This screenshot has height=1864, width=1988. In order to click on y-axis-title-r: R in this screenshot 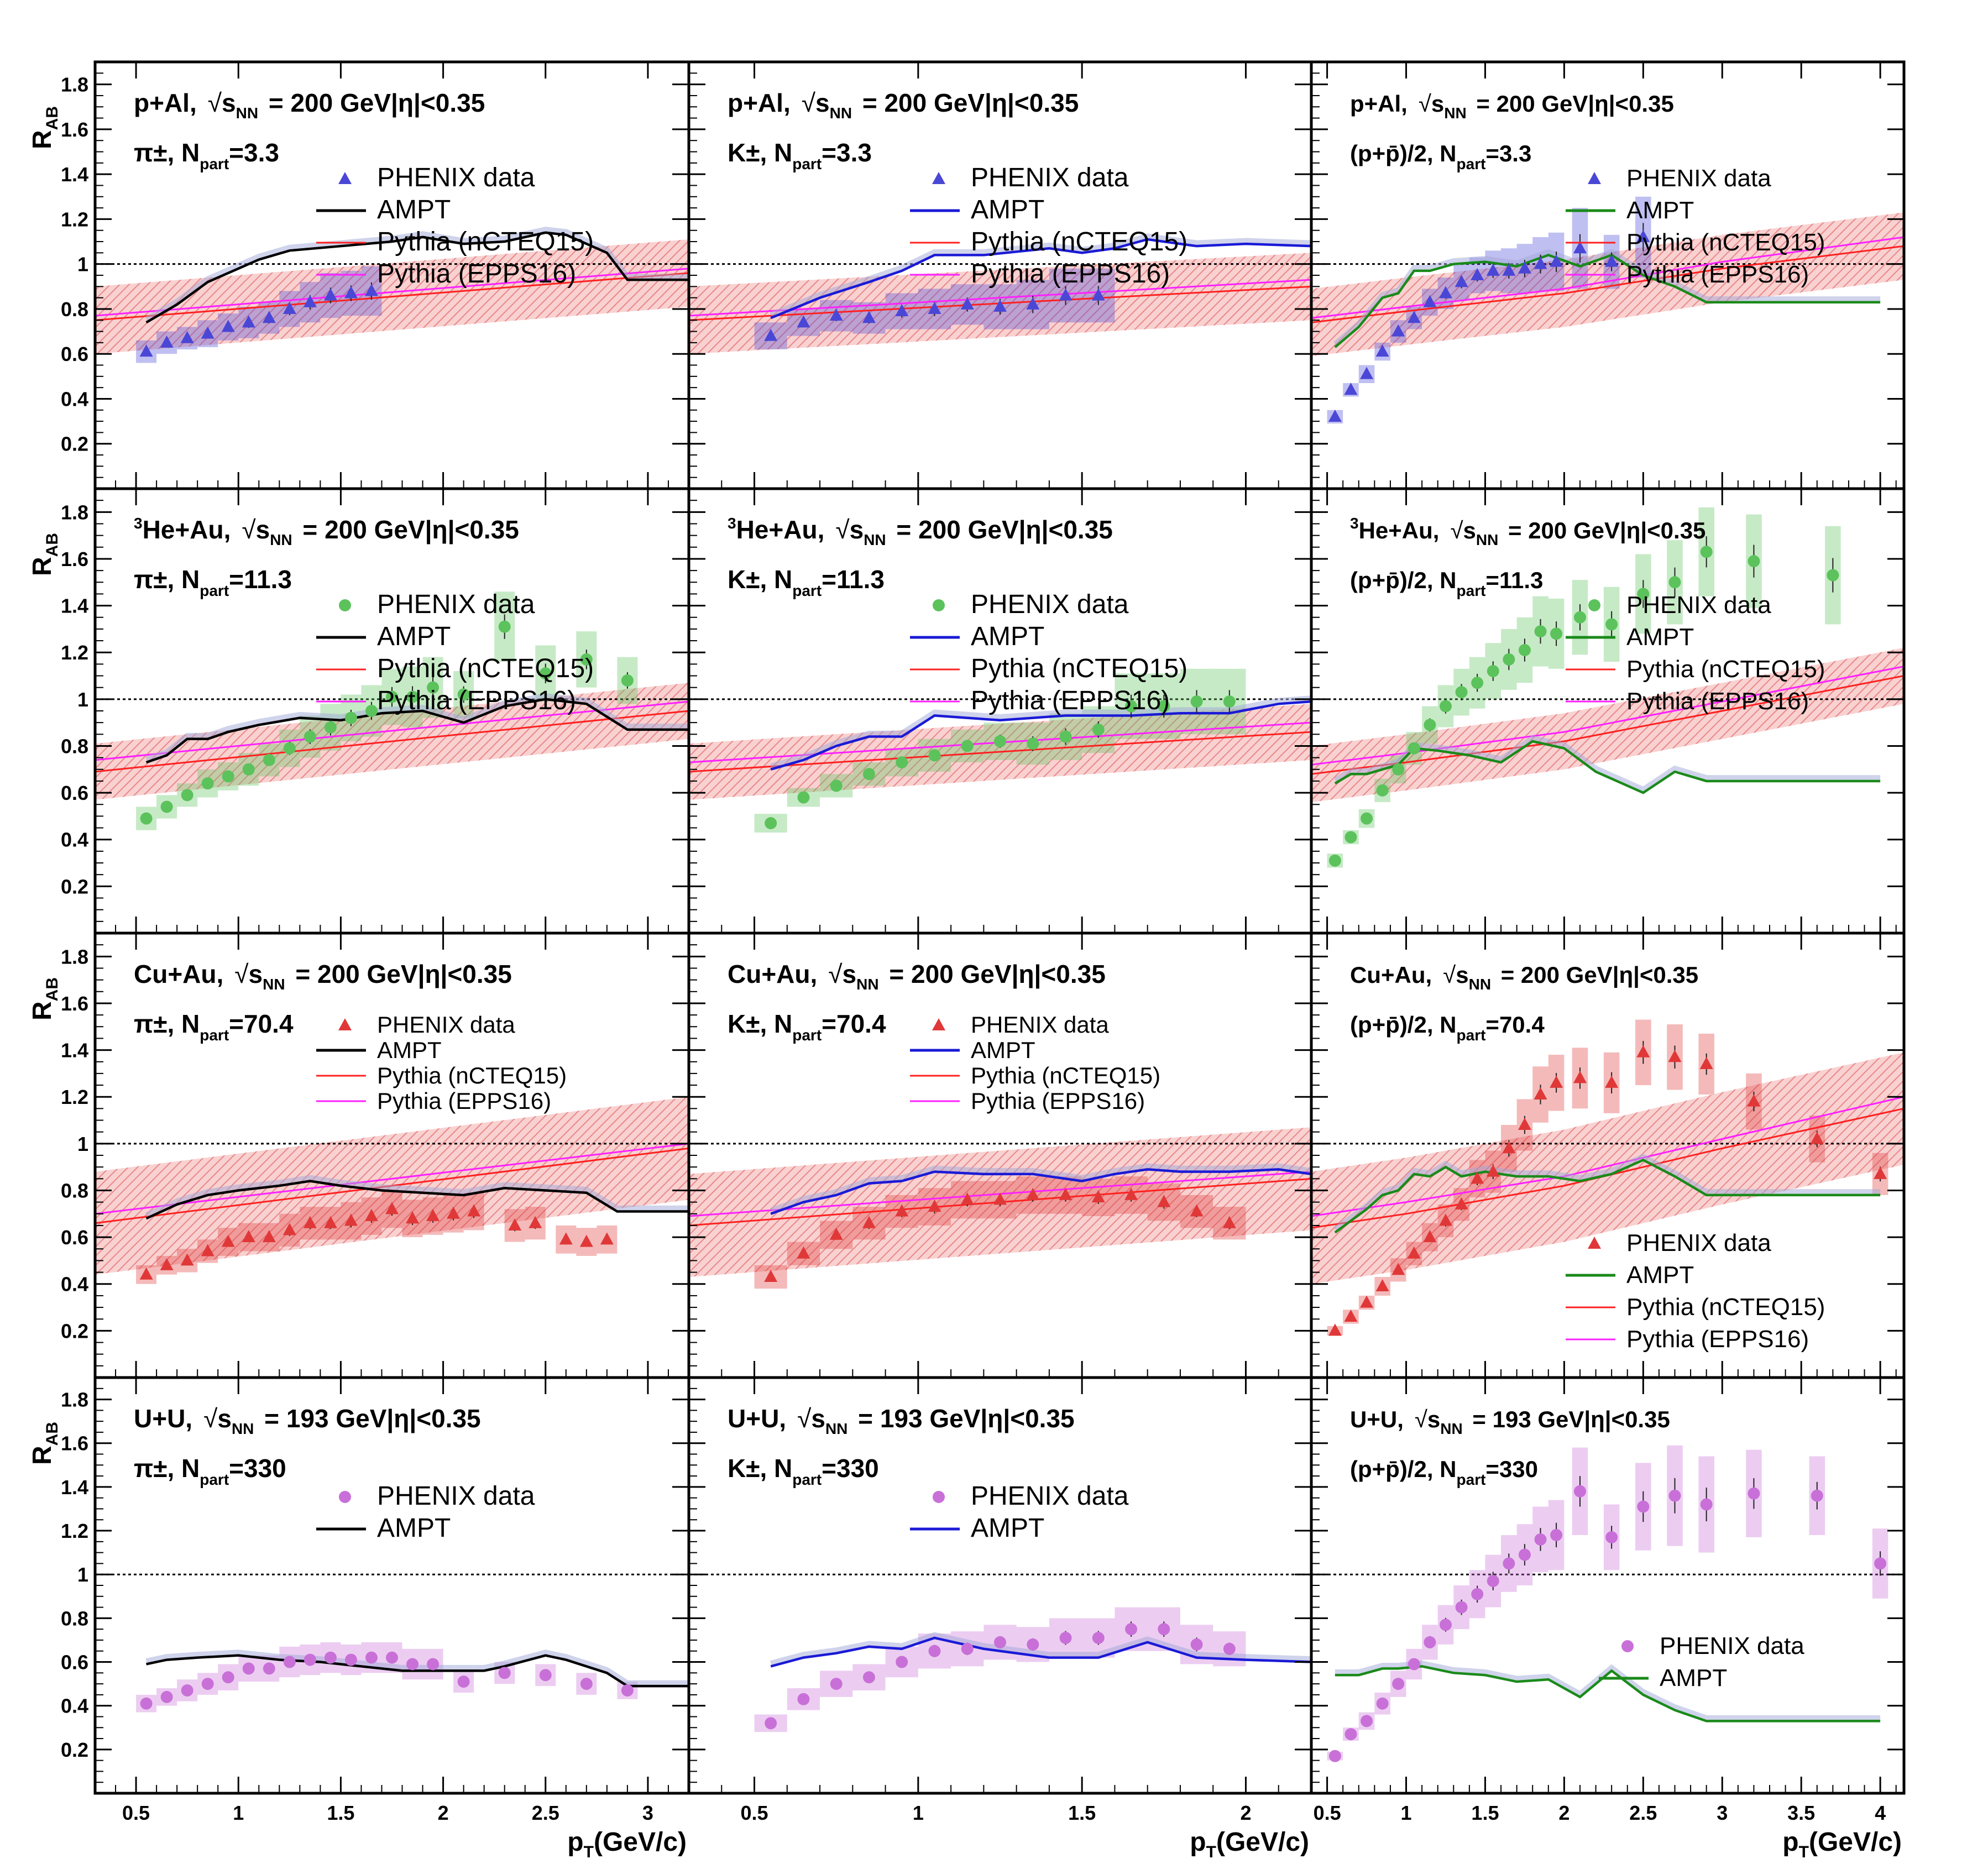, I will do `click(42, 139)`.